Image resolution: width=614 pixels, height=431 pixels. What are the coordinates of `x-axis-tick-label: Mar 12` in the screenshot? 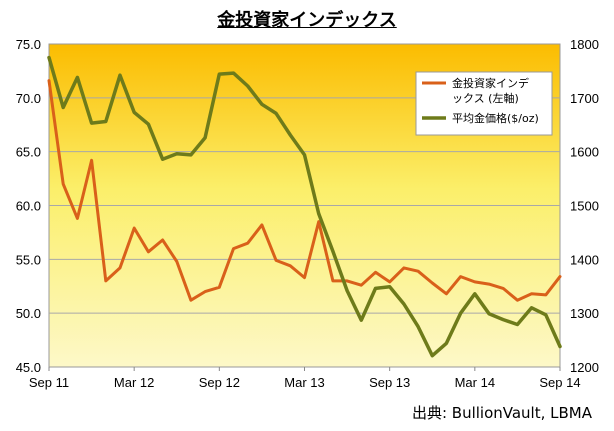 It's located at (134, 382).